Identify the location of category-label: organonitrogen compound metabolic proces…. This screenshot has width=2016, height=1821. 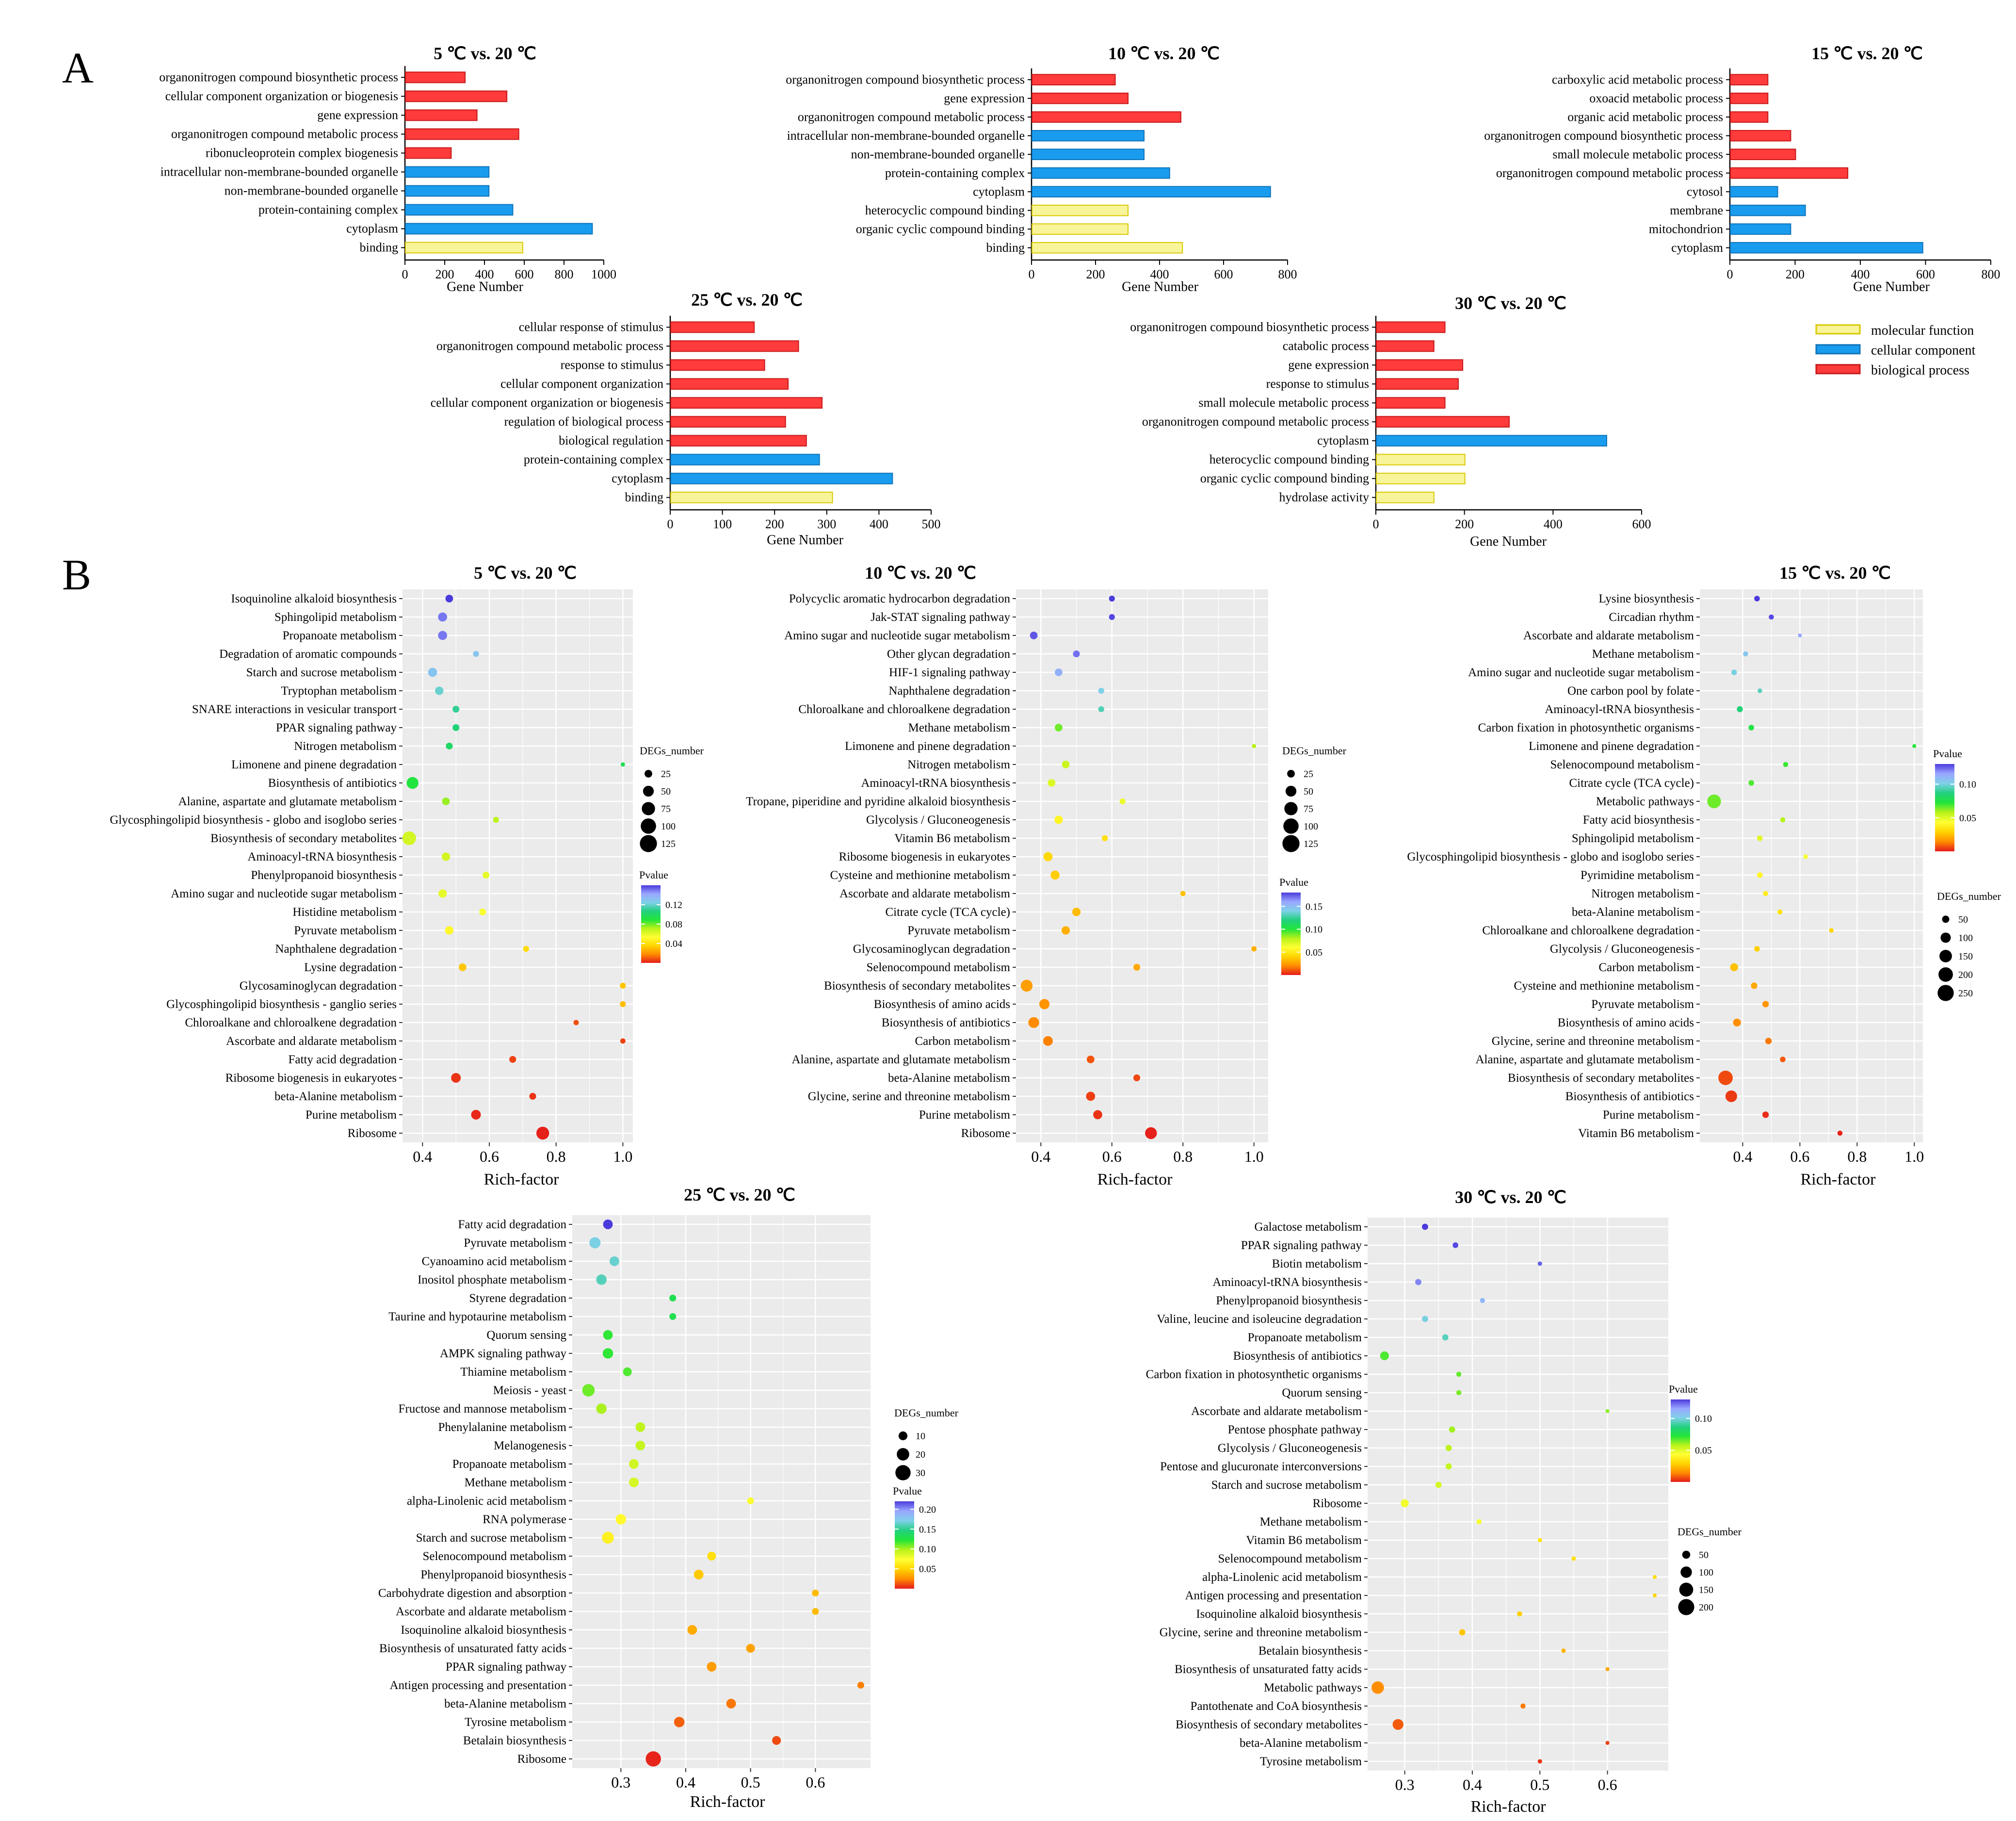
(1255, 422).